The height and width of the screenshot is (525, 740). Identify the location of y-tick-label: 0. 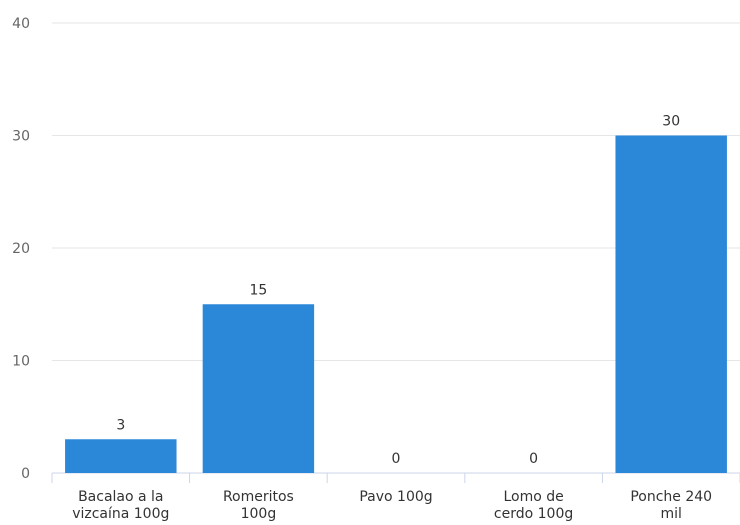
(25, 474).